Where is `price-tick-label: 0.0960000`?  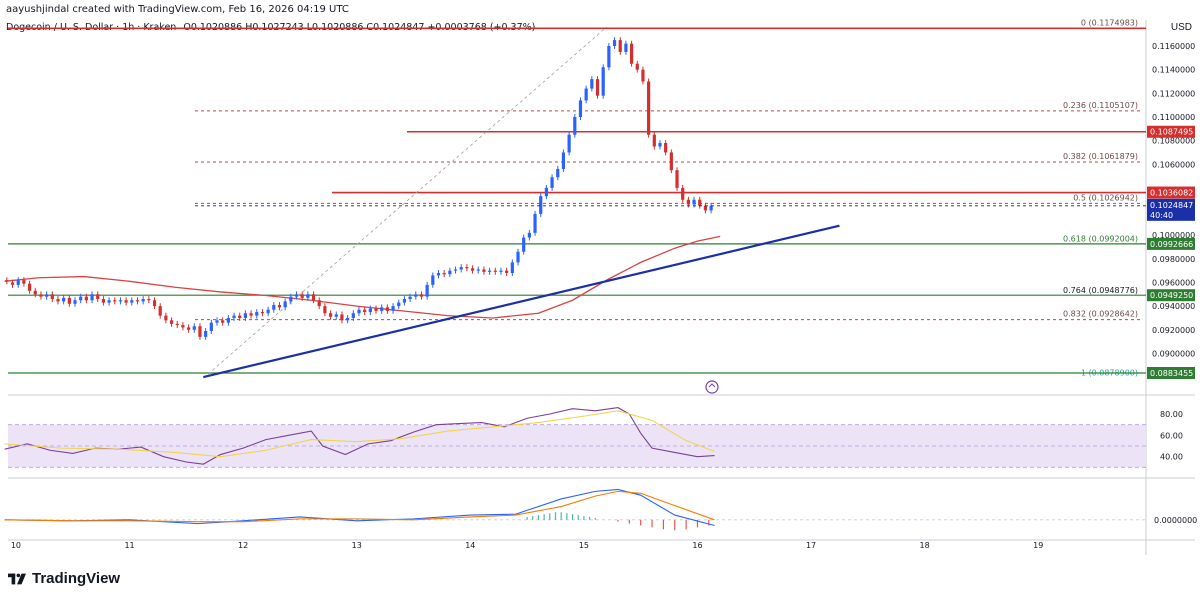
price-tick-label: 0.0960000 is located at coordinates (1173, 282).